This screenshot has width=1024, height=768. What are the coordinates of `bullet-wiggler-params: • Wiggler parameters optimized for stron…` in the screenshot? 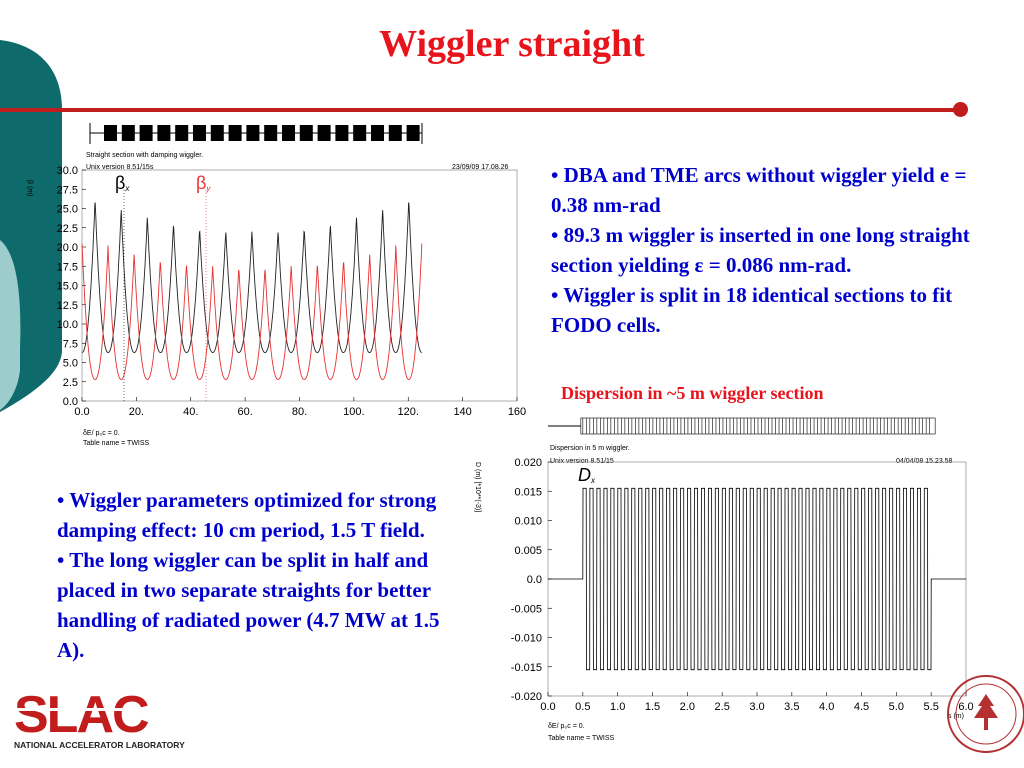 It's located at (247, 515).